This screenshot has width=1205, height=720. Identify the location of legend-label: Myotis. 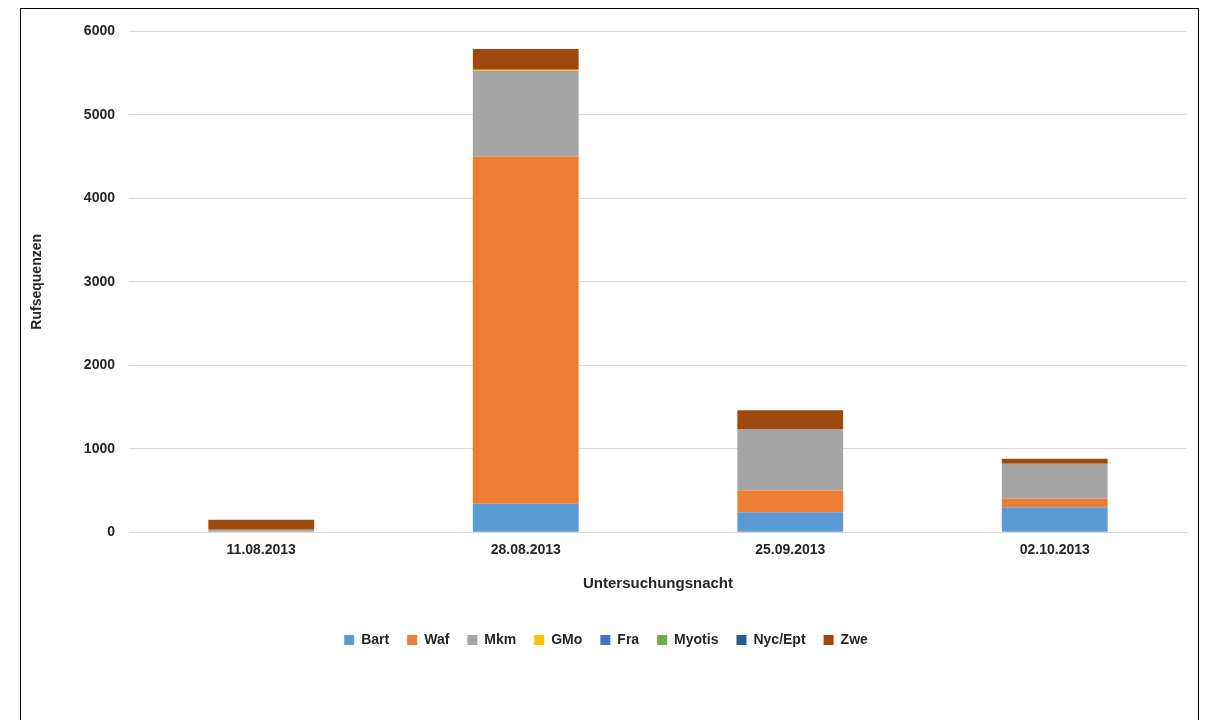
(696, 638).